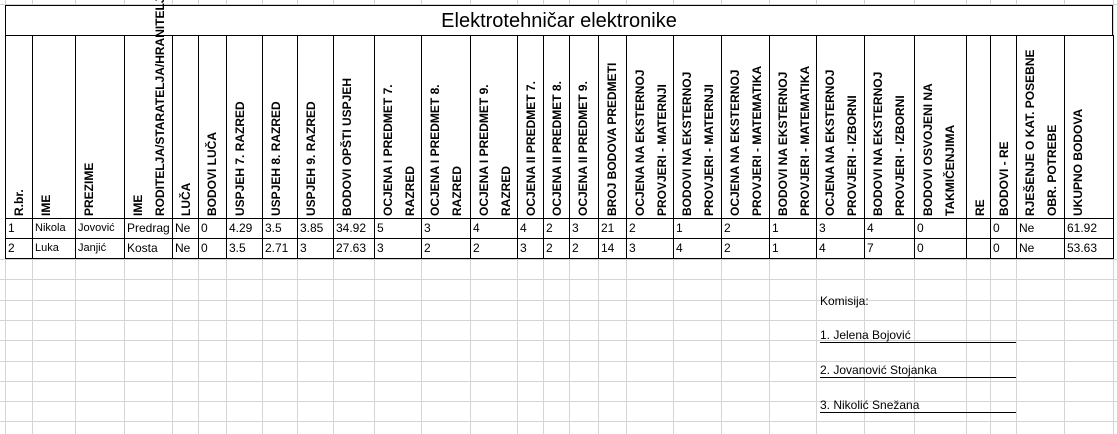 The height and width of the screenshot is (434, 1117). What do you see at coordinates (446, 150) in the screenshot?
I see `header-text: OCJENA I PREDMET 8. RAZRED` at bounding box center [446, 150].